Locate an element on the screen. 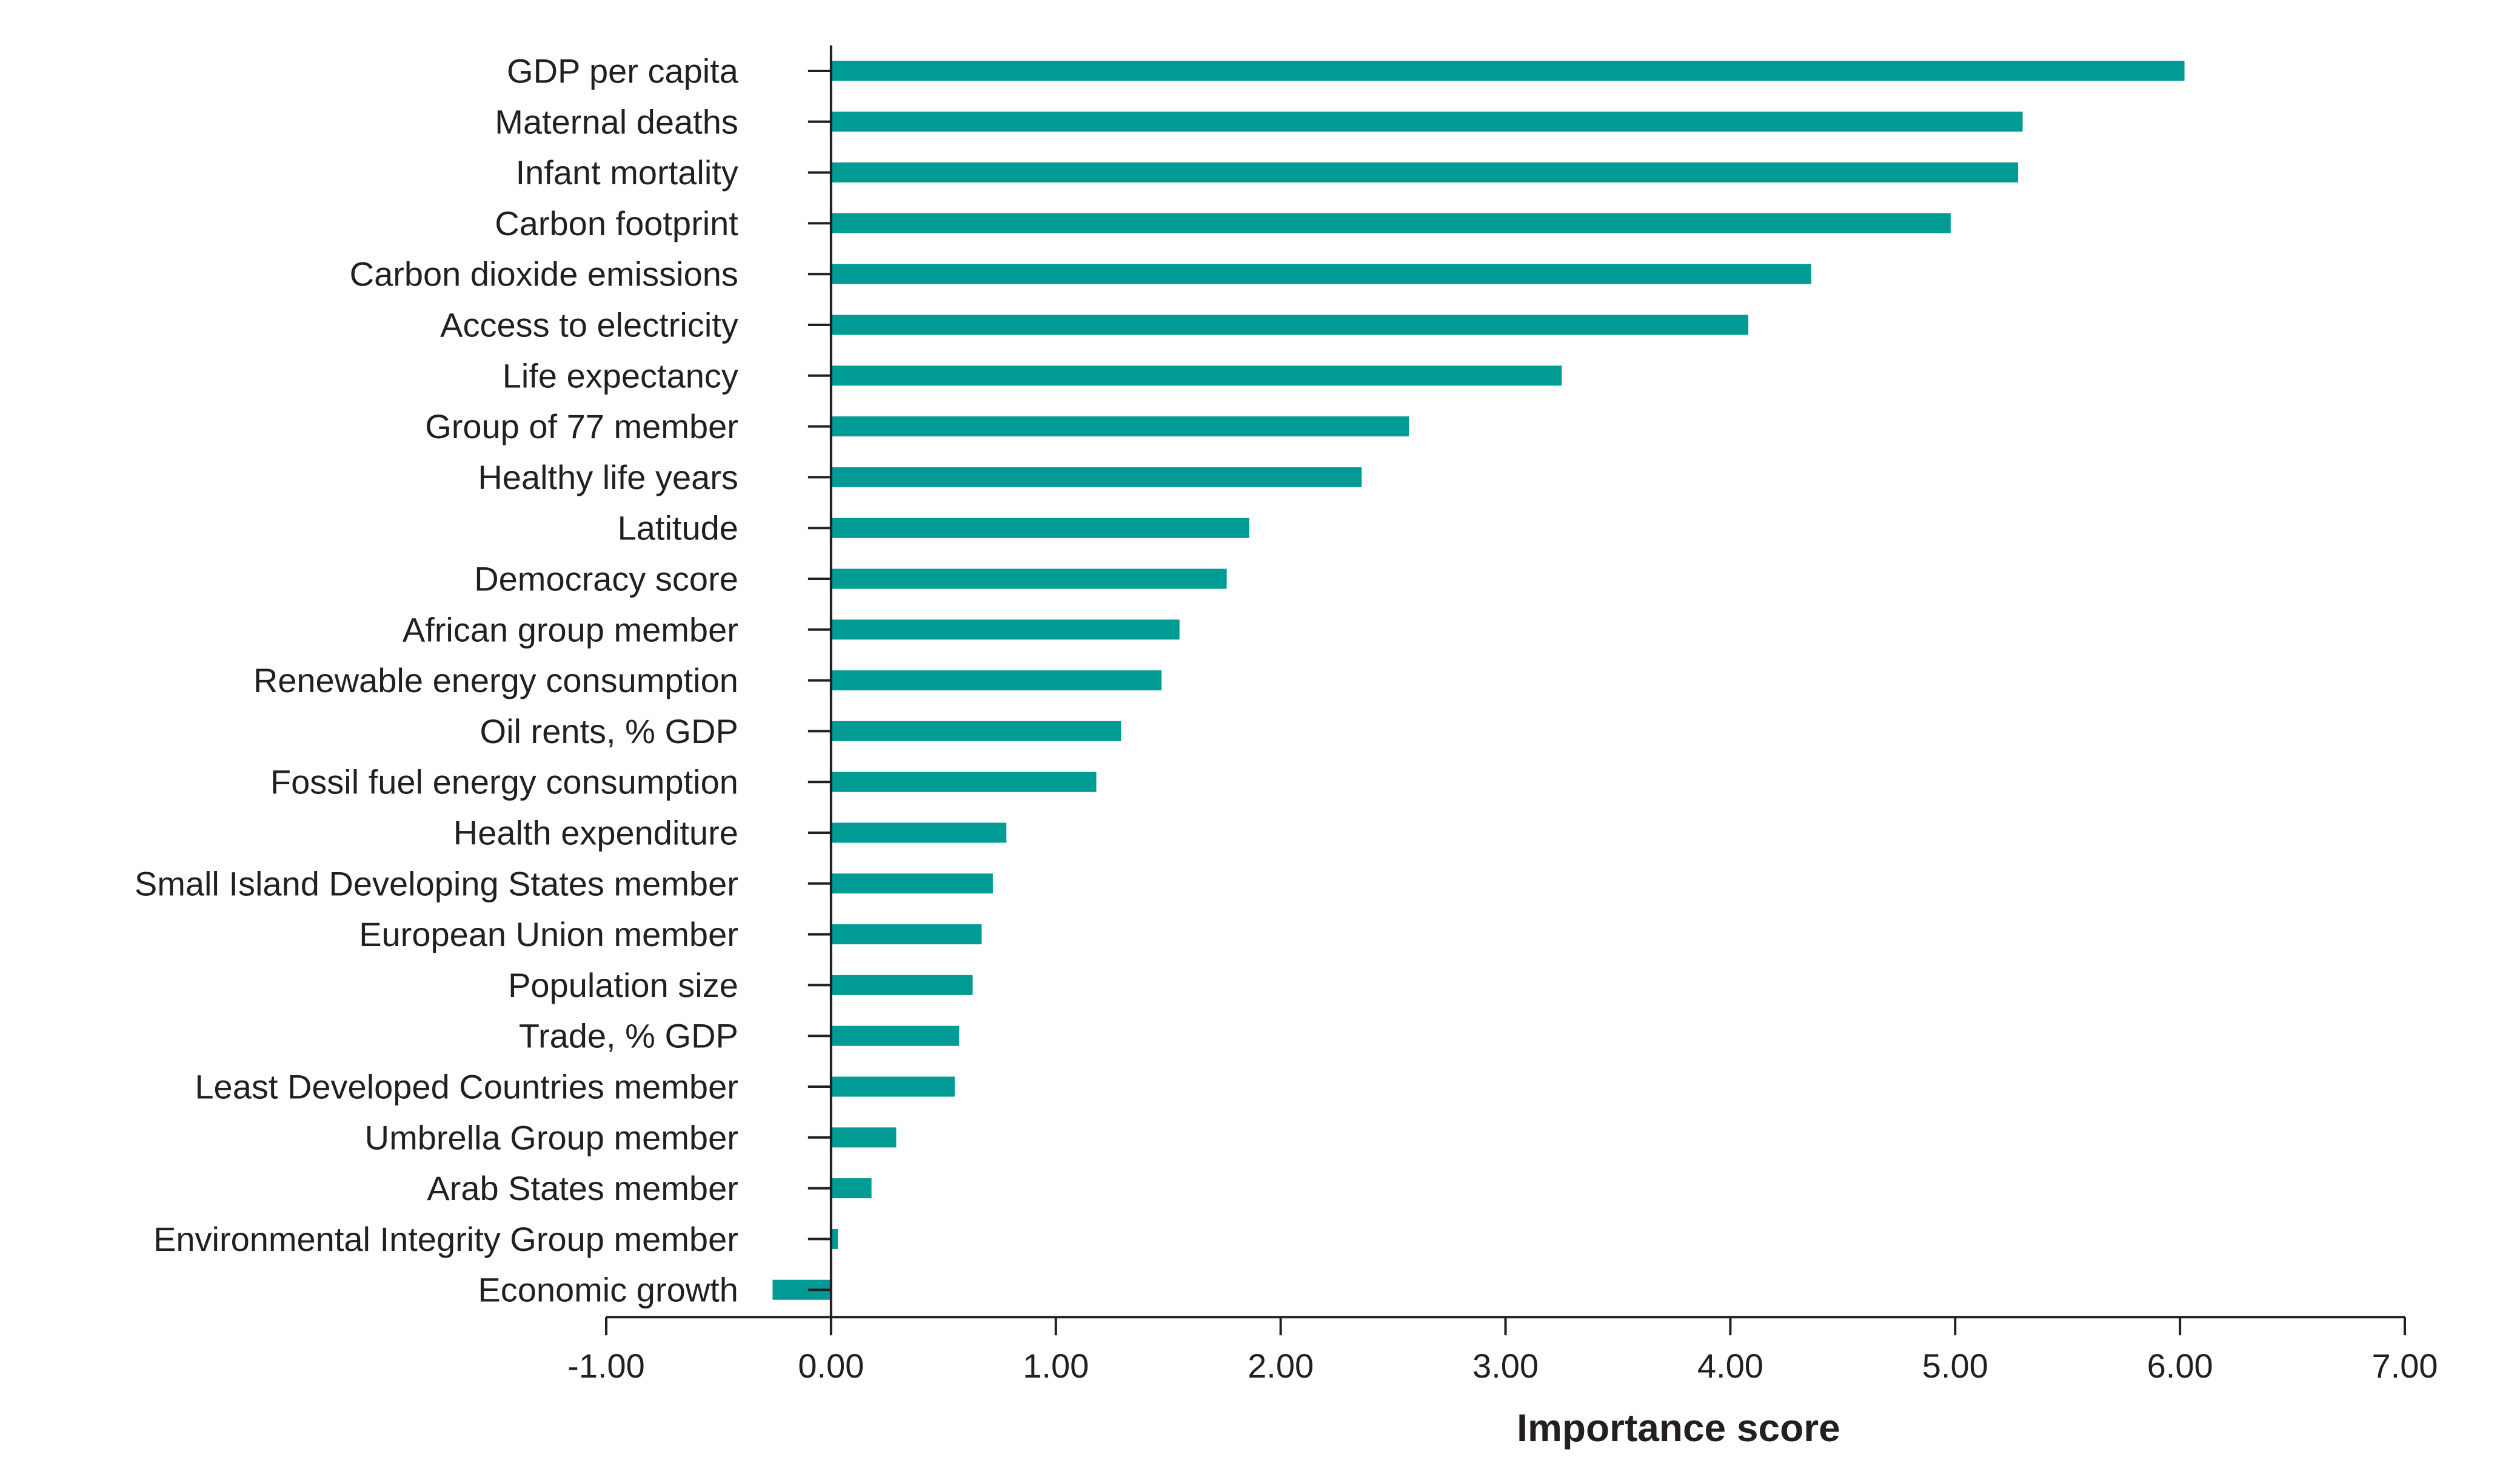 This screenshot has width=2520, height=1460. bar-carbon-dioxide-emissions is located at coordinates (1321, 274).